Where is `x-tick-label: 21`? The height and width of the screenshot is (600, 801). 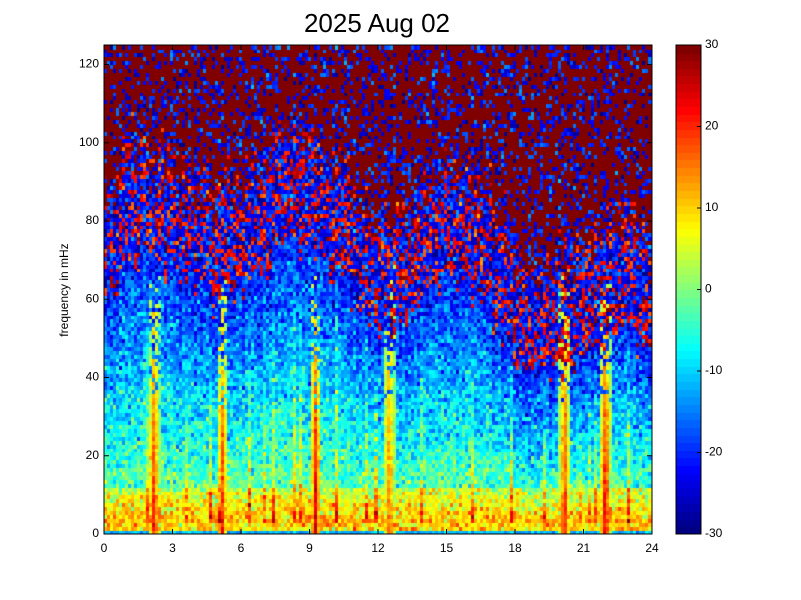
x-tick-label: 21 is located at coordinates (584, 548).